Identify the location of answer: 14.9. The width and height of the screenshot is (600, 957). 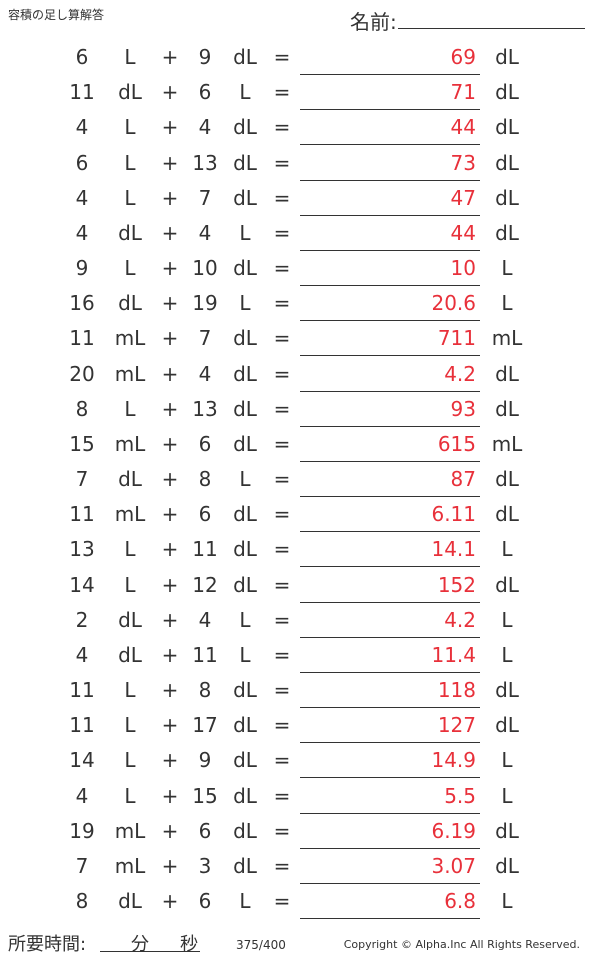
(453, 760).